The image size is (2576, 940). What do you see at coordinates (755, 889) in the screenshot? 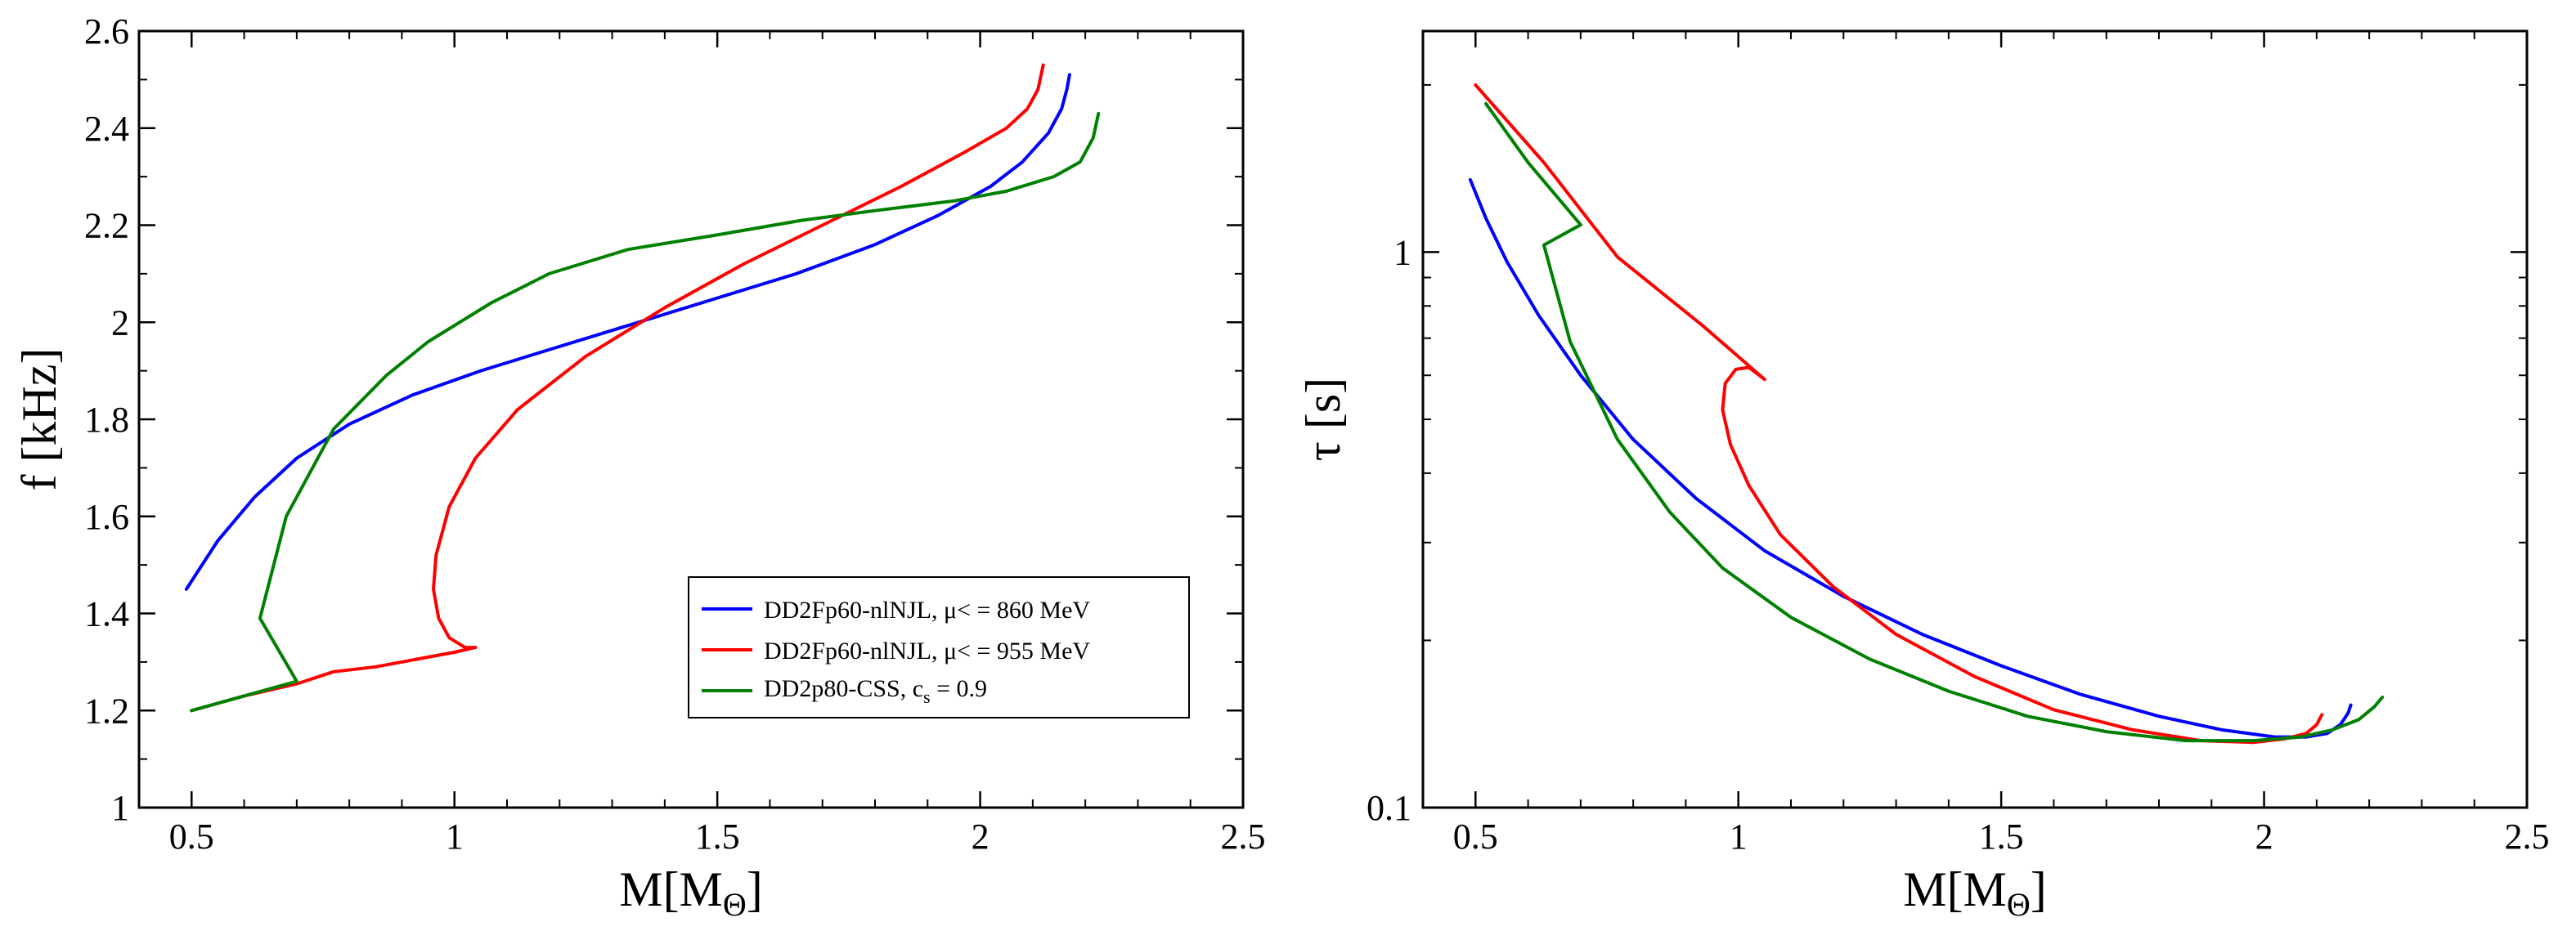
I see `left-x-axis-label-close: ]` at bounding box center [755, 889].